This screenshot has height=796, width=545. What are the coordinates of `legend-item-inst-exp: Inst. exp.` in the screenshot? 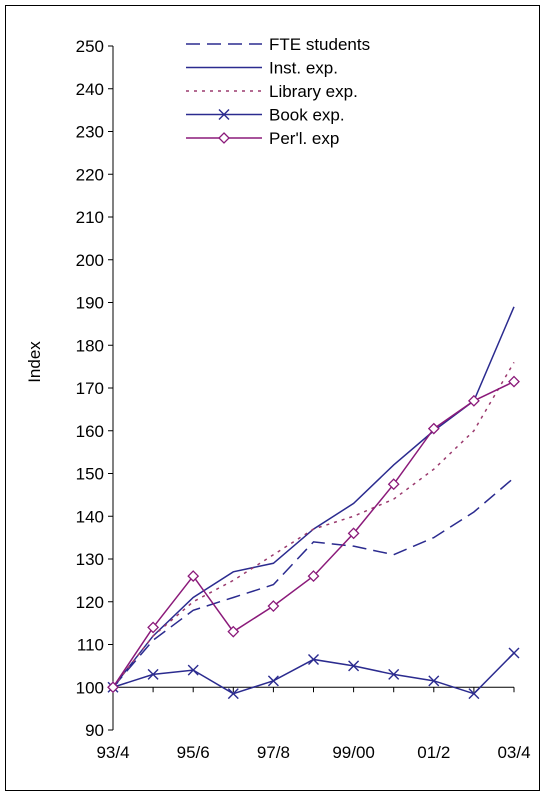 It's located at (262, 68).